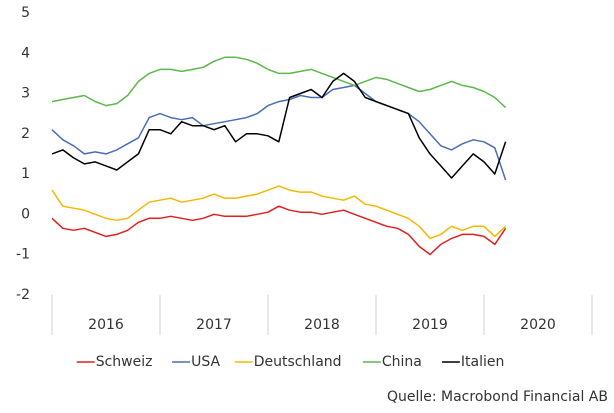  Describe the element at coordinates (214, 325) in the screenshot. I see `x-tick-label: 2017` at that location.